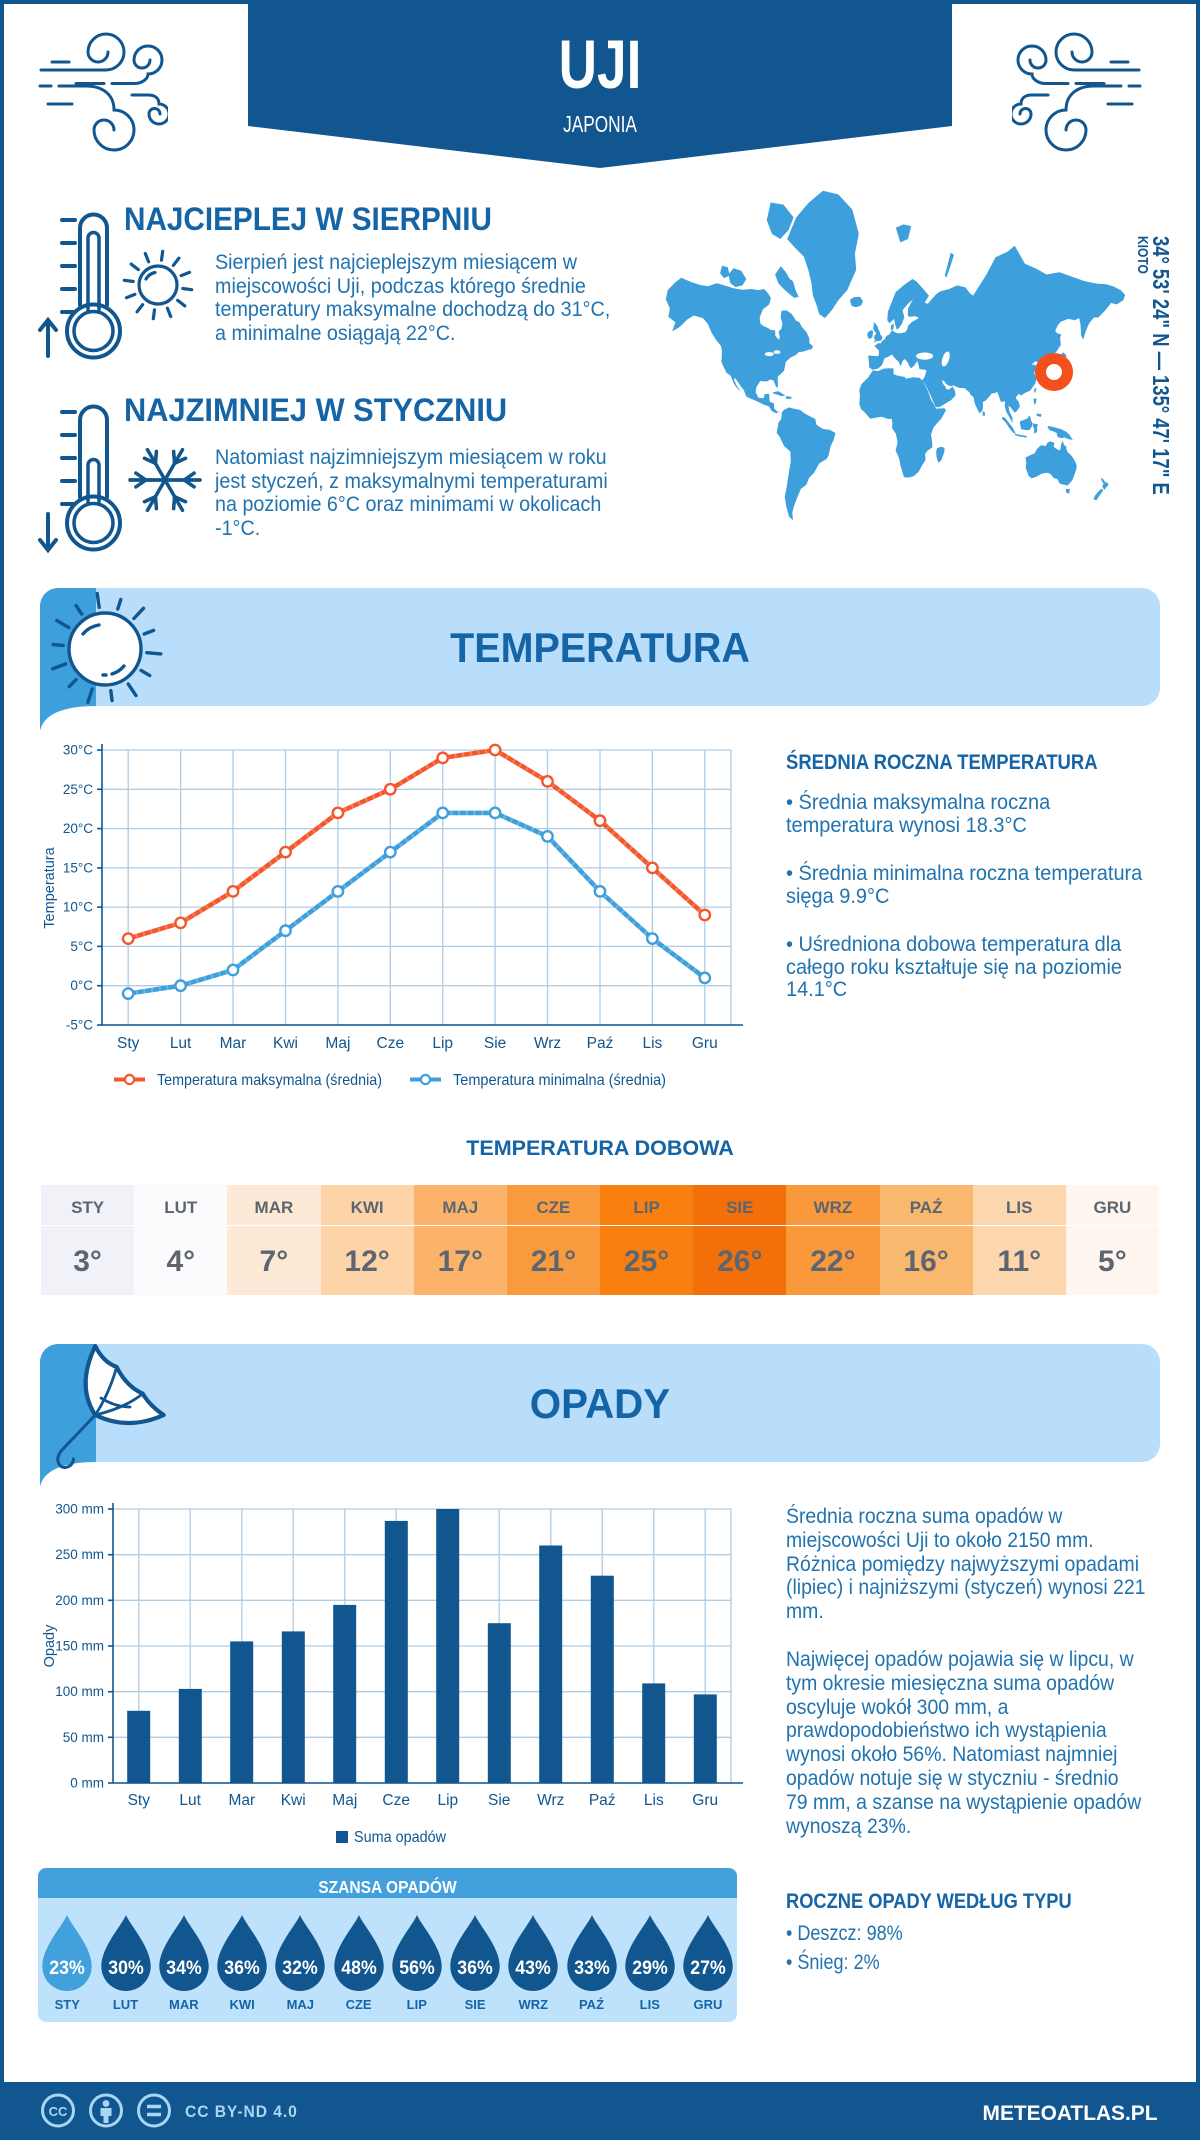 The image size is (1200, 2140). I want to click on svg-text: 25°C, so click(78, 789).